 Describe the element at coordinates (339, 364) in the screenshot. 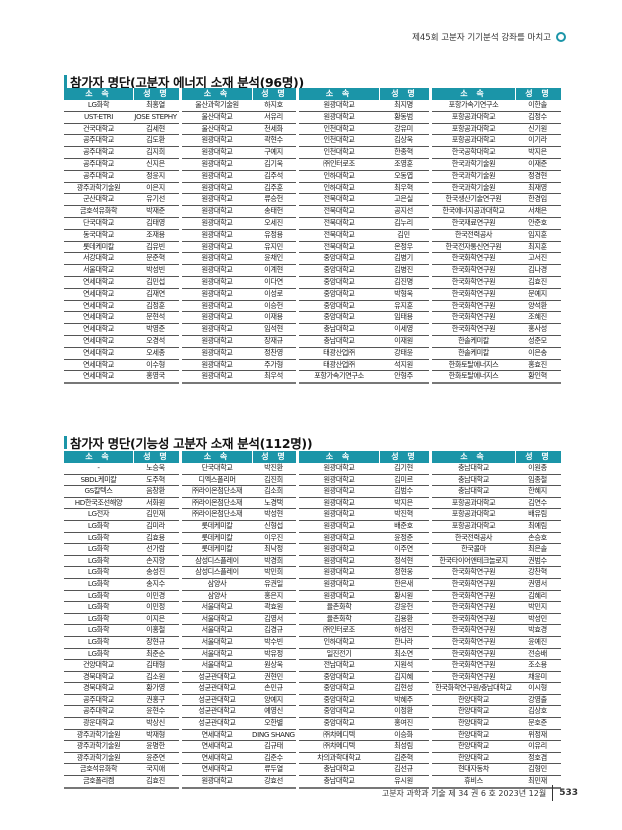

I see `affiliation-cell: 태광산업㈜` at that location.